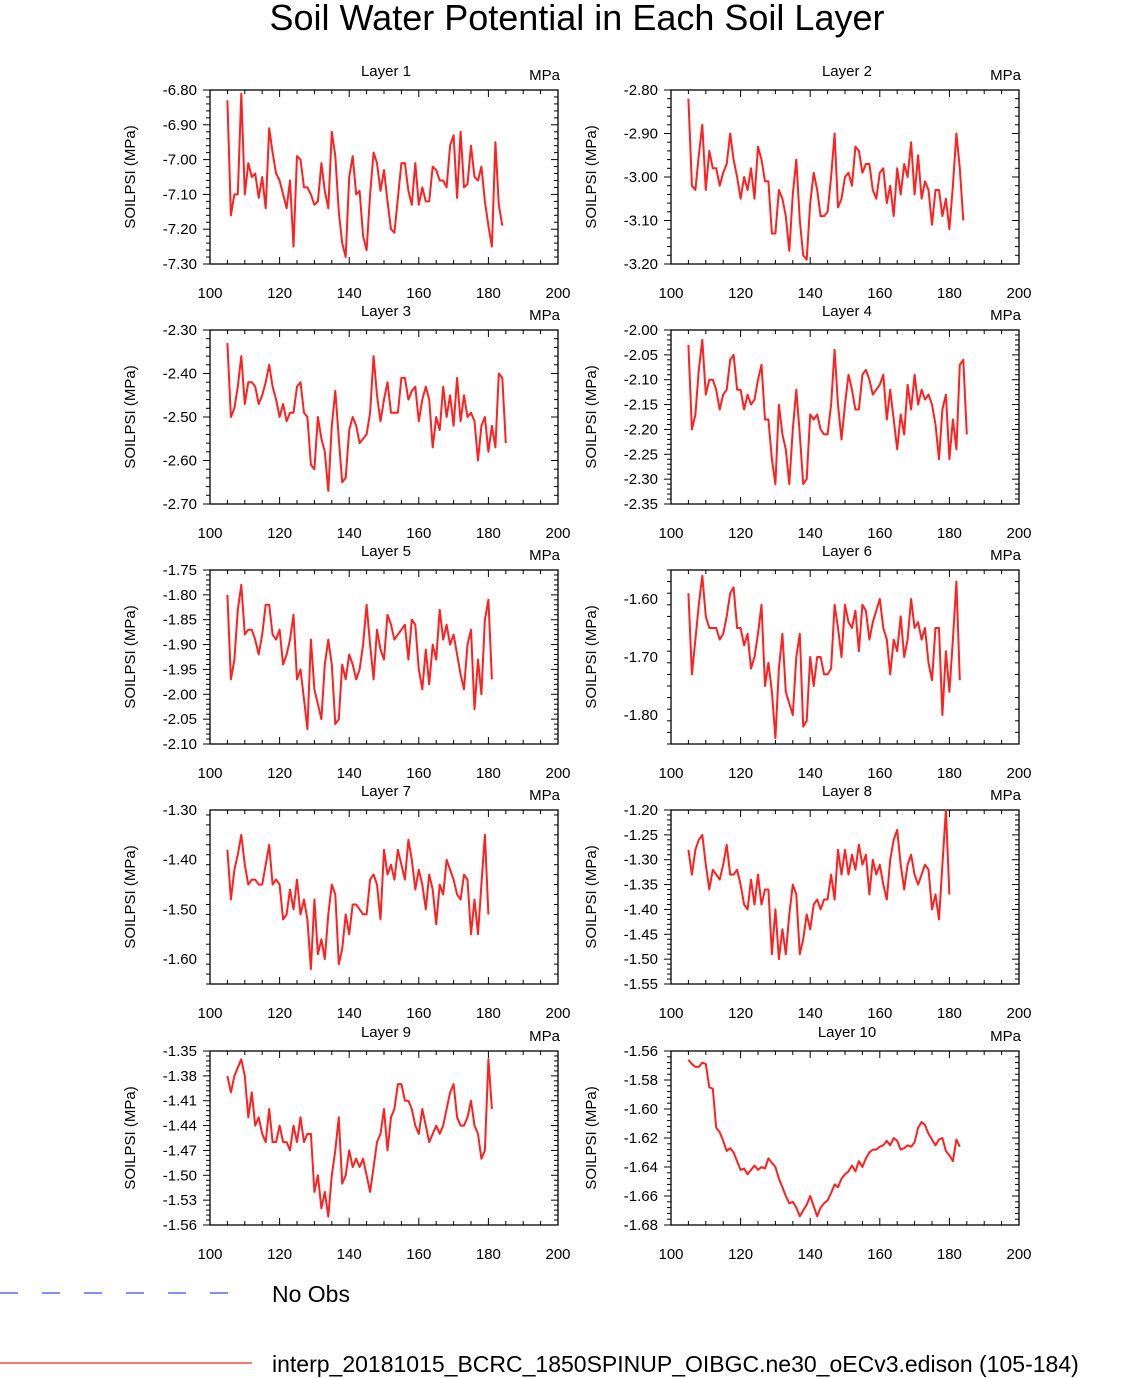 This screenshot has height=1378, width=1146. What do you see at coordinates (180, 1150) in the screenshot?
I see `y-tick-label: -1.47` at bounding box center [180, 1150].